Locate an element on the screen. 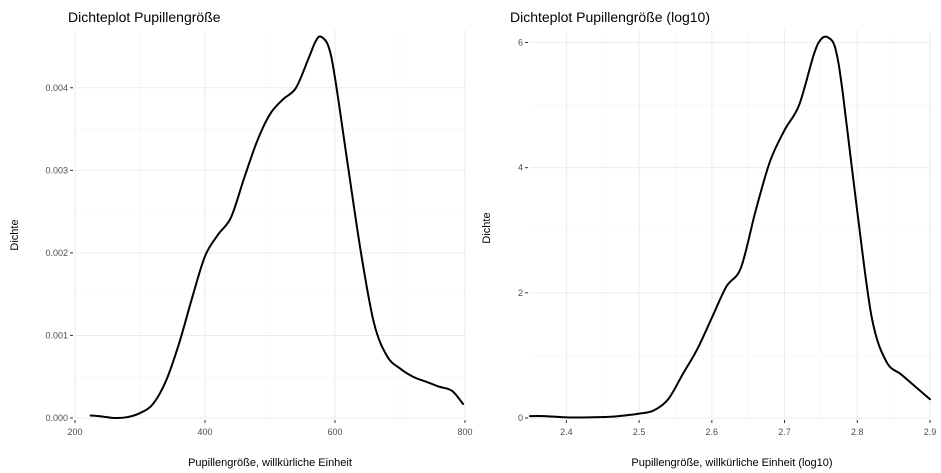  chart-title: Dichteplot Pupillengröße is located at coordinates (144, 17).